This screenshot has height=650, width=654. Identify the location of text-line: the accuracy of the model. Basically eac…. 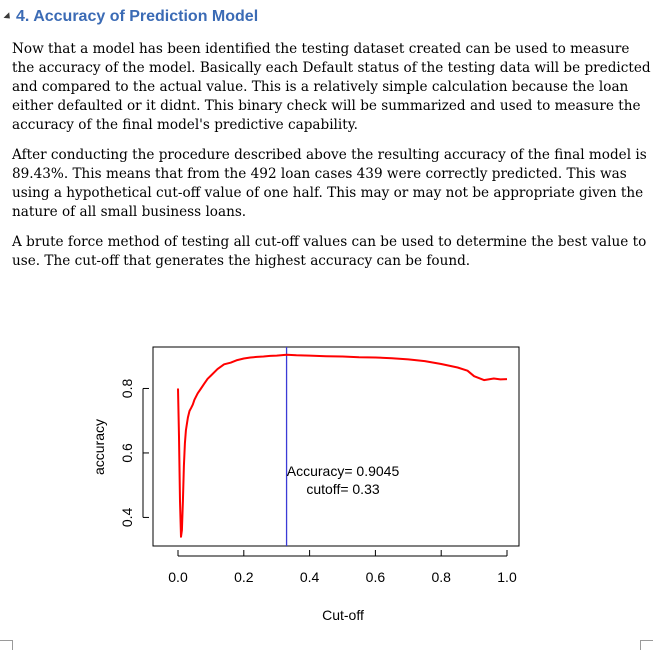
(331, 68).